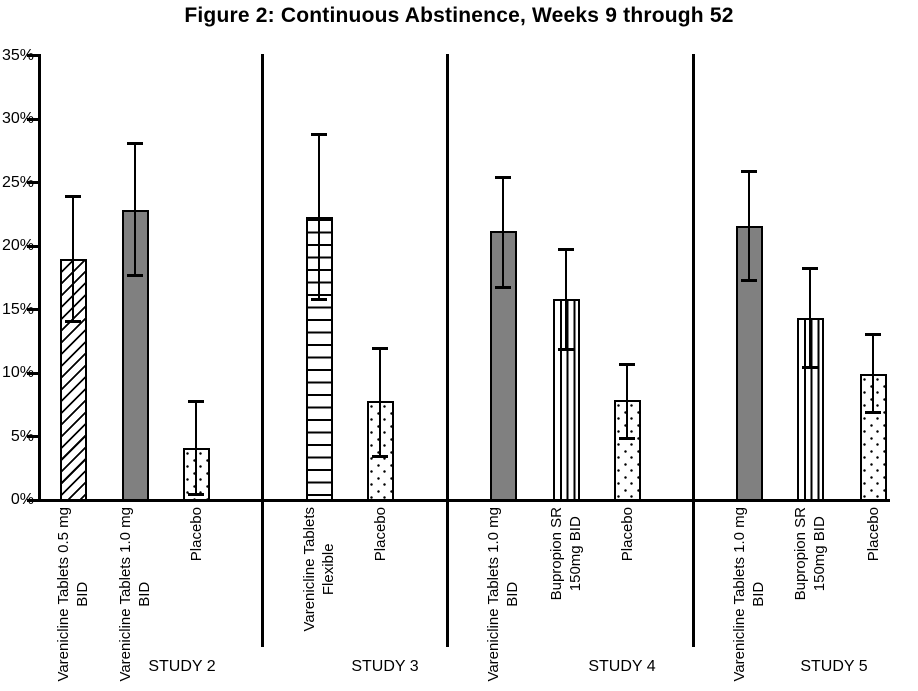 The width and height of the screenshot is (918, 691). Describe the element at coordinates (22, 499) in the screenshot. I see `y-tick-label: 0%` at that location.